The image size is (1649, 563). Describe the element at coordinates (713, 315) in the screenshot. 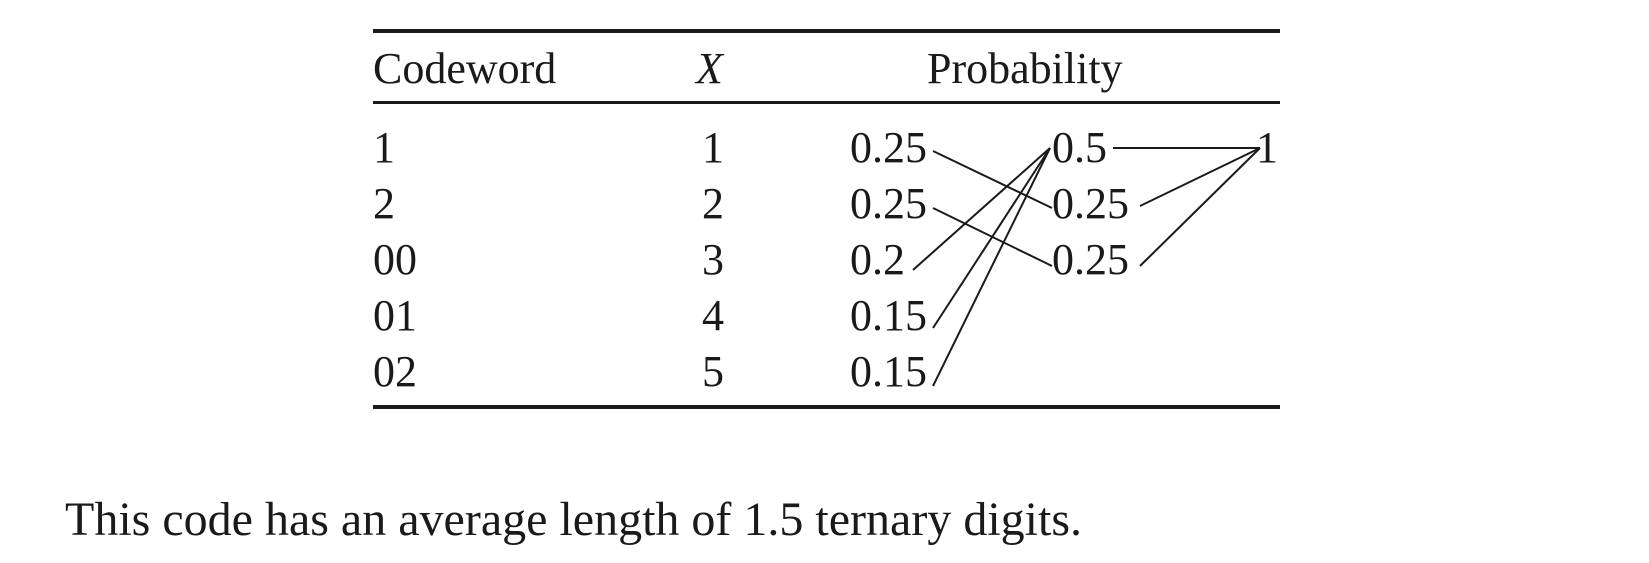

I see `x-cell: 4` at that location.